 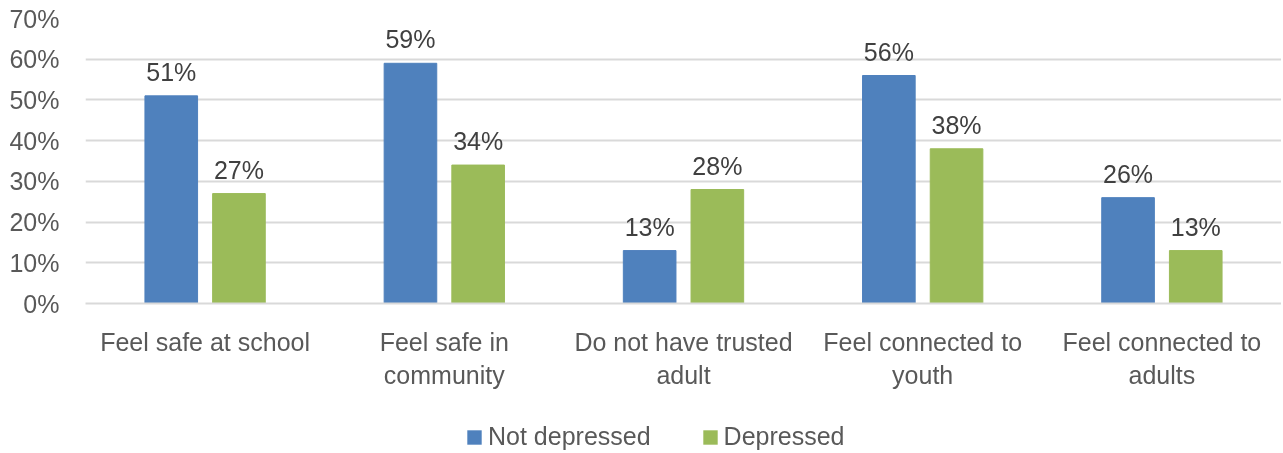 What do you see at coordinates (1162, 358) in the screenshot?
I see `x-tick-label: Feel connected to adults` at bounding box center [1162, 358].